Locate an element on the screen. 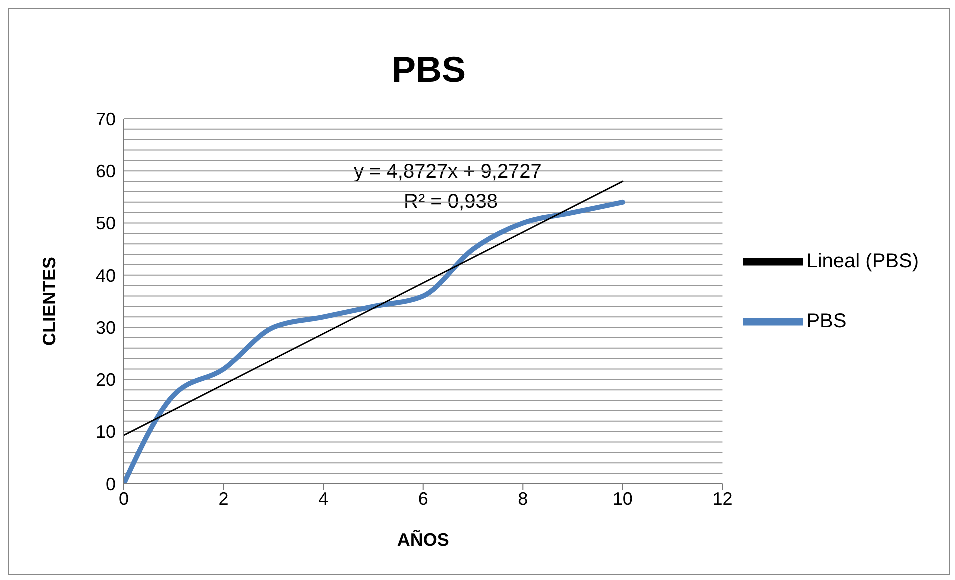 This screenshot has height=580, width=955. legend-label: PBS is located at coordinates (826, 321).